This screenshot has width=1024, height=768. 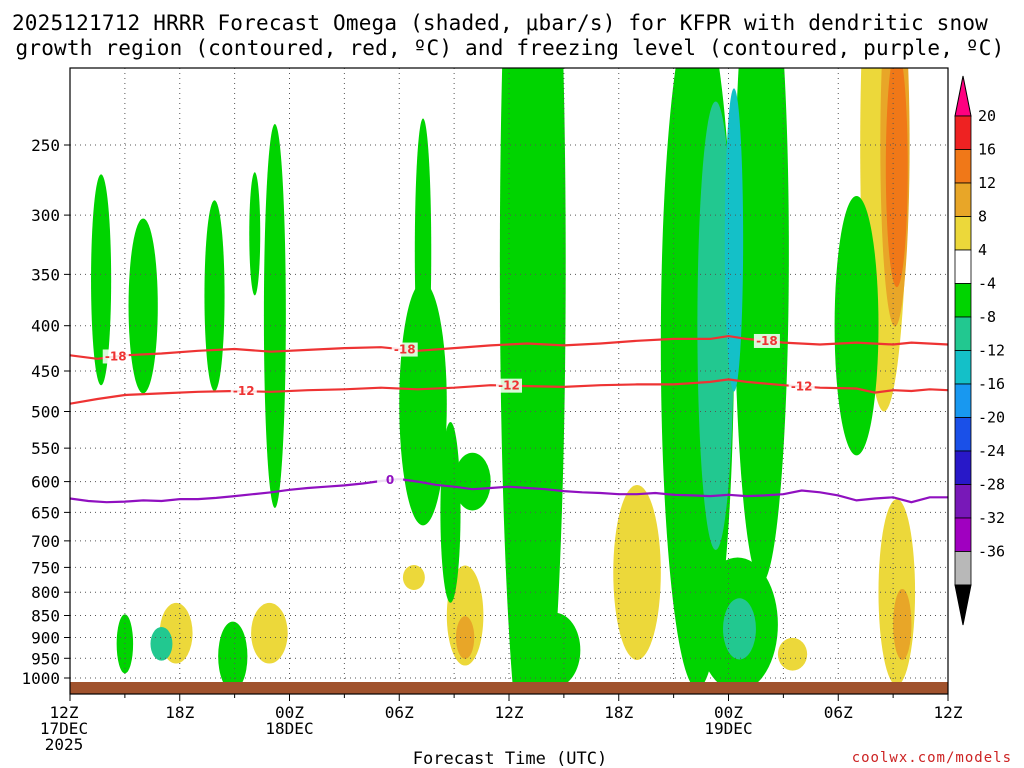 What do you see at coordinates (991, 518) in the screenshot?
I see `colorbar-label-12: -32` at bounding box center [991, 518].